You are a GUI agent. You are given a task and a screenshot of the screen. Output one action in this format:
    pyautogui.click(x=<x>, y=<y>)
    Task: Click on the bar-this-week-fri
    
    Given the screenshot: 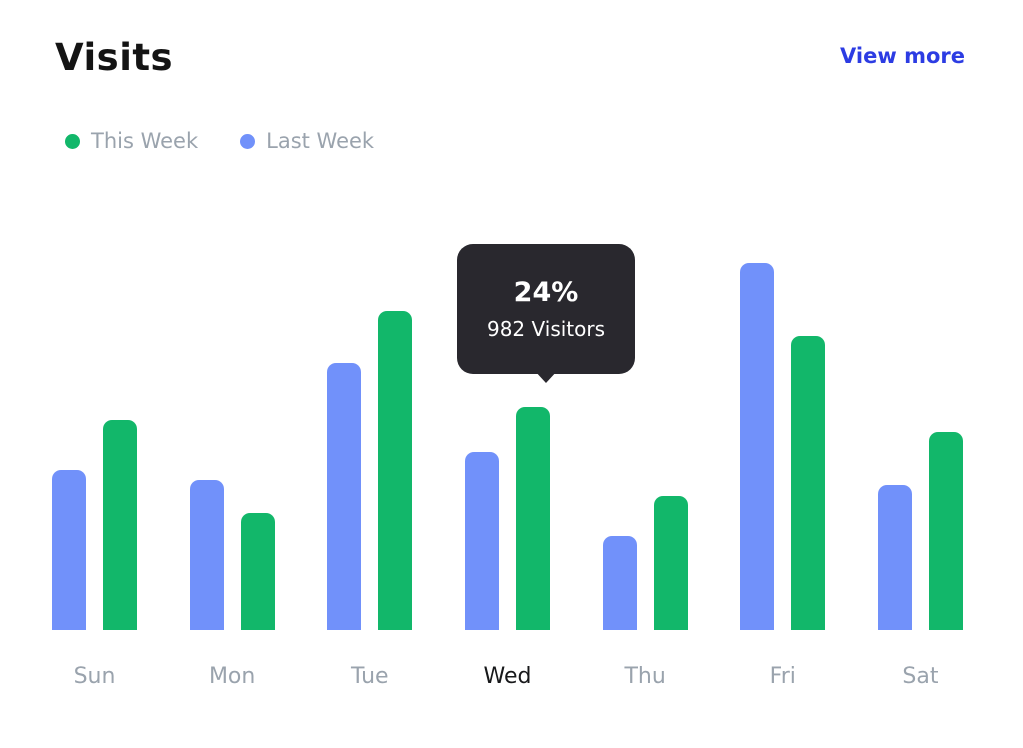 What is the action you would take?
    pyautogui.click(x=808, y=483)
    